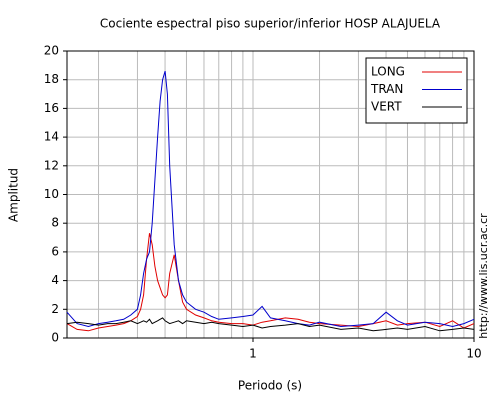  What do you see at coordinates (55, 223) in the screenshot?
I see `y-tick-label: 8` at bounding box center [55, 223].